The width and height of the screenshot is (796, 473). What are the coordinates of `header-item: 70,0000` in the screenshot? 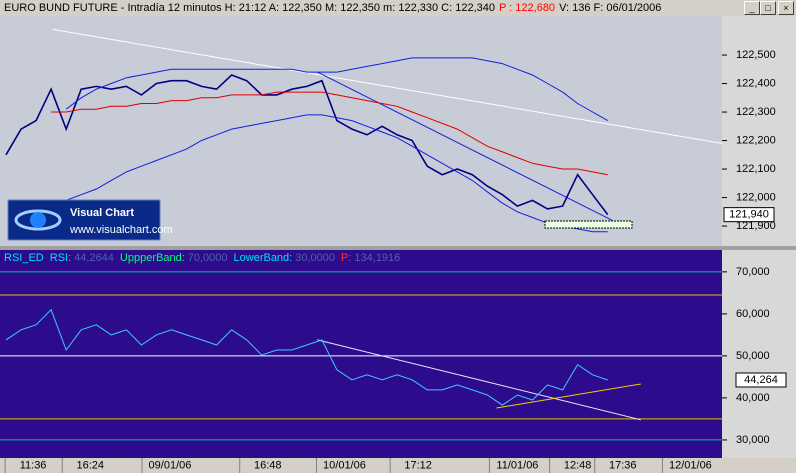 It's located at (208, 258).